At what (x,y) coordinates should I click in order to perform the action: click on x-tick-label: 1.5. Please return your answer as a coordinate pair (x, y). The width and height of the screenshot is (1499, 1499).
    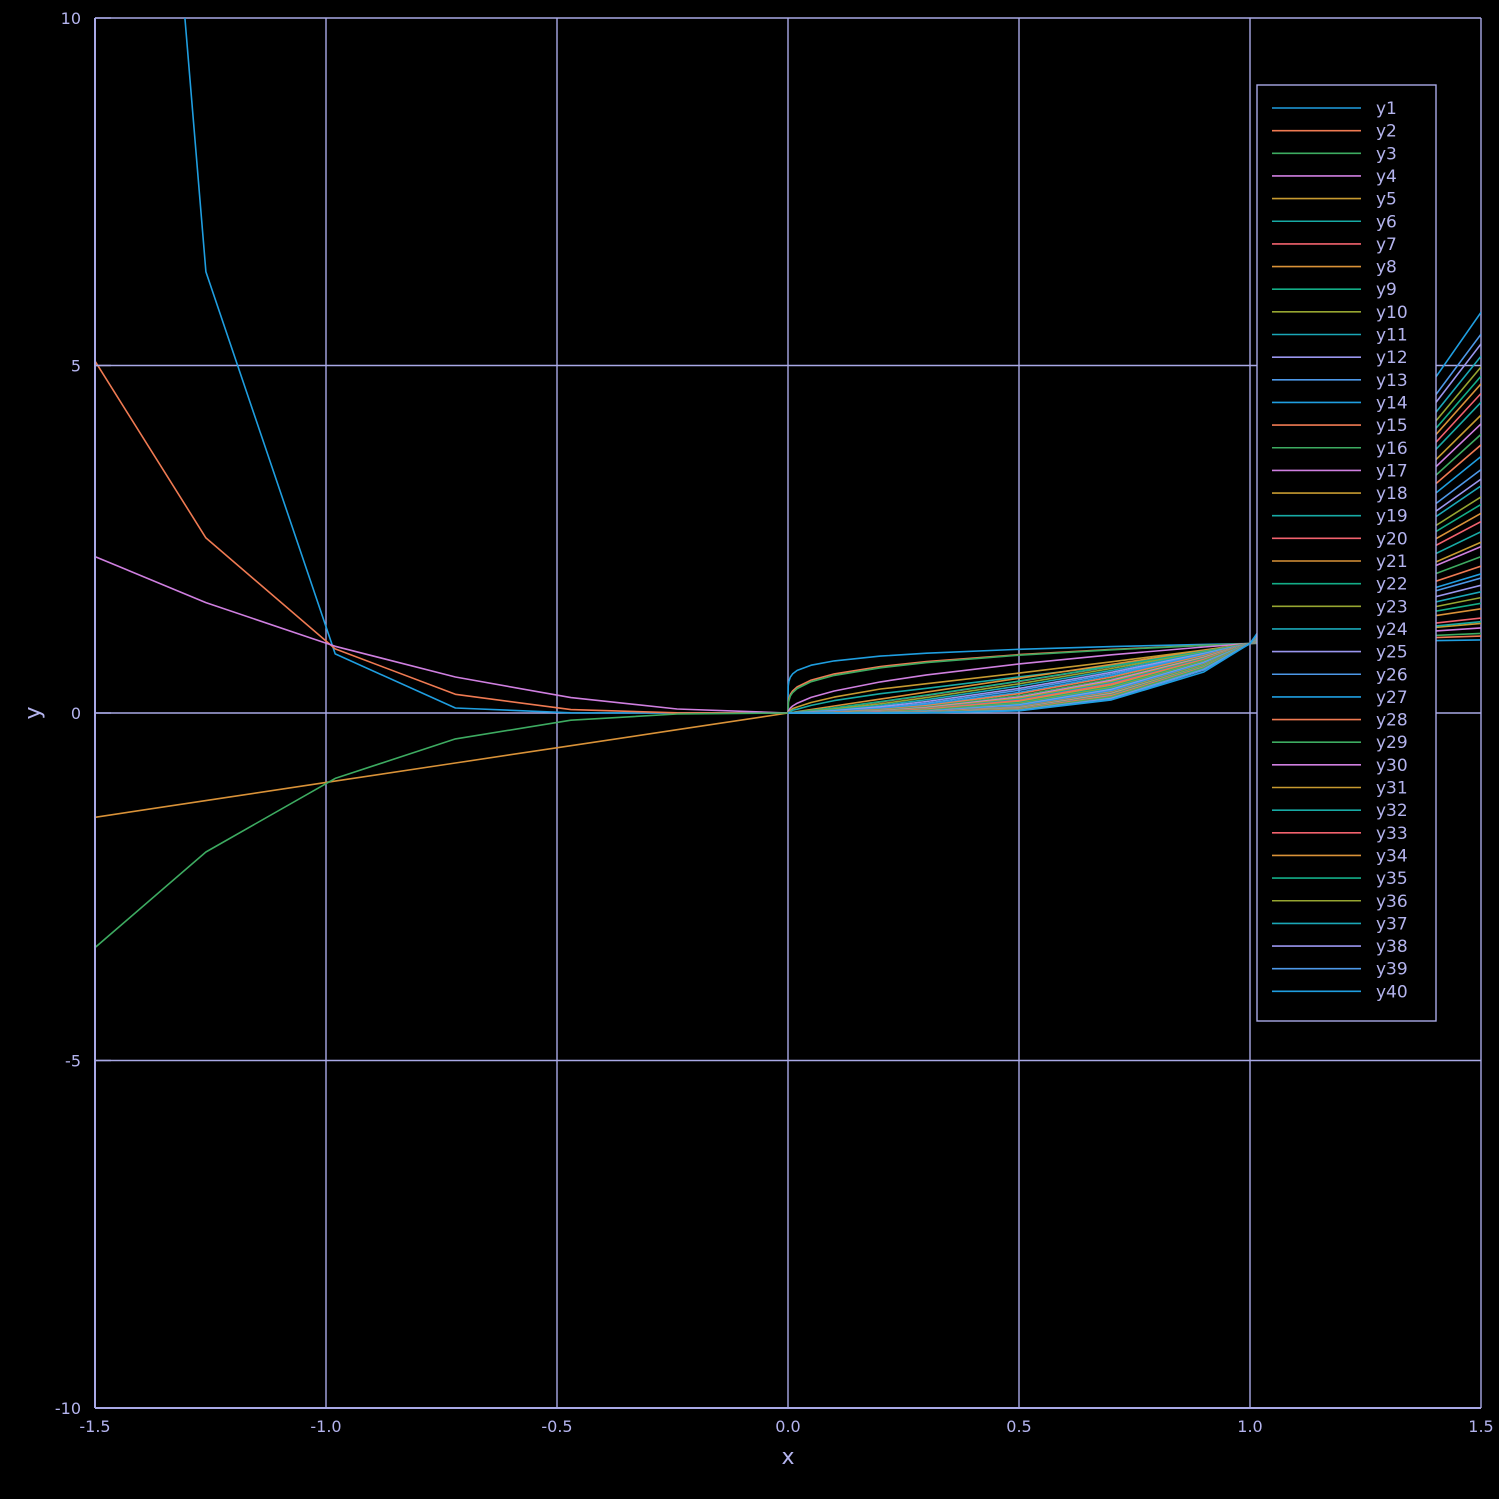
    Looking at the image, I should click on (1480, 1426).